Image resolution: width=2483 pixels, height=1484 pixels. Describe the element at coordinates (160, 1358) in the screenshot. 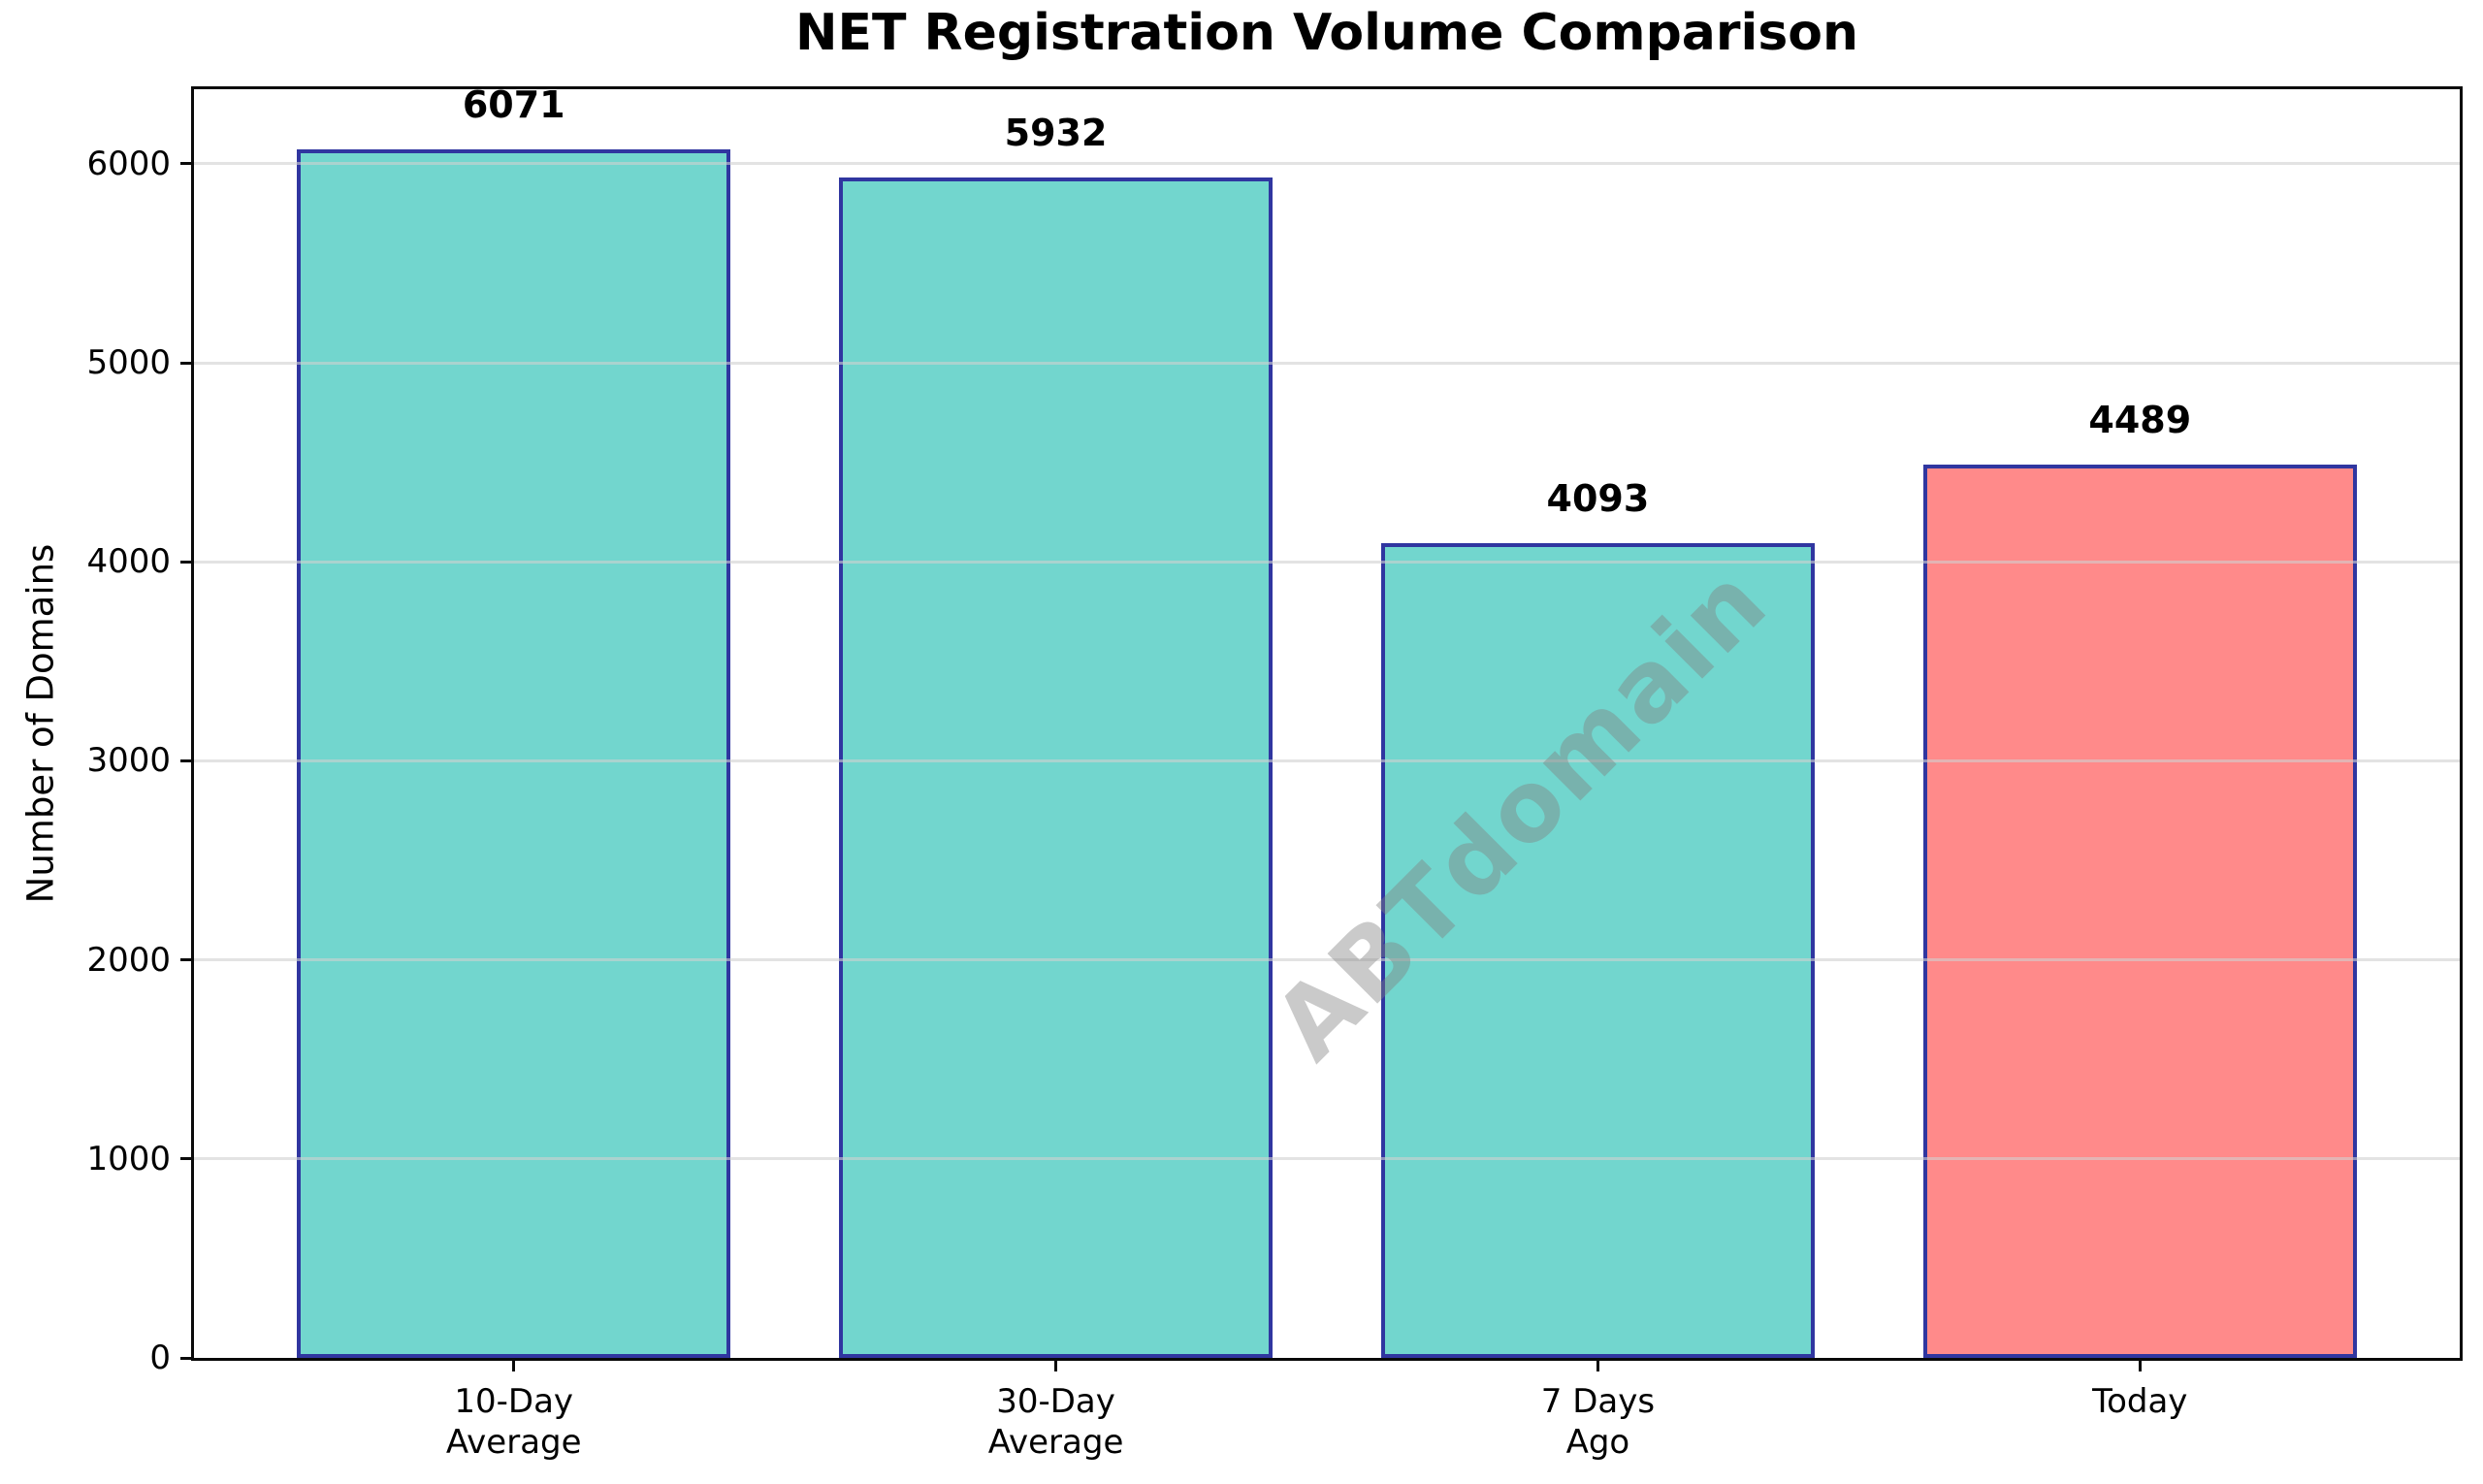

I see `y-tick-label: 0` at that location.